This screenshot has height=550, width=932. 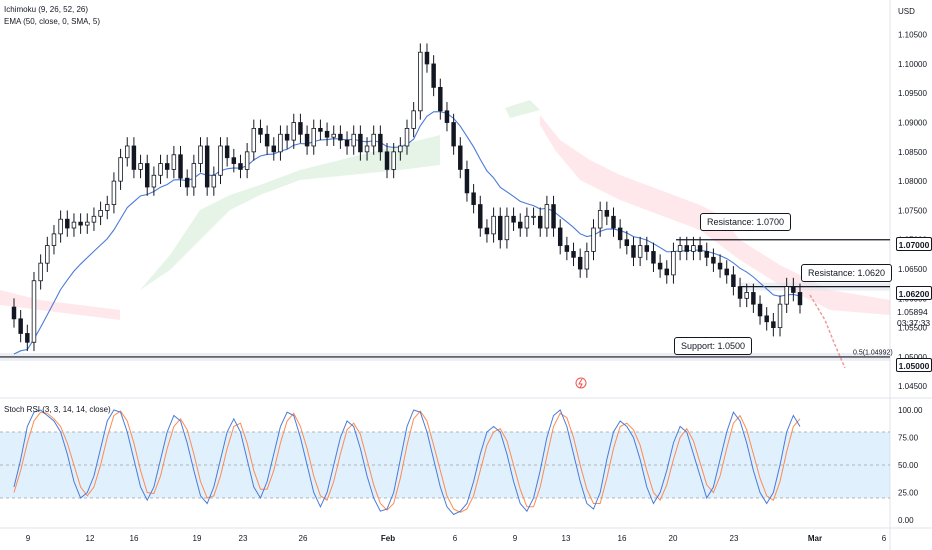 What do you see at coordinates (912, 64) in the screenshot?
I see `price-tick-label: 1.10000` at bounding box center [912, 64].